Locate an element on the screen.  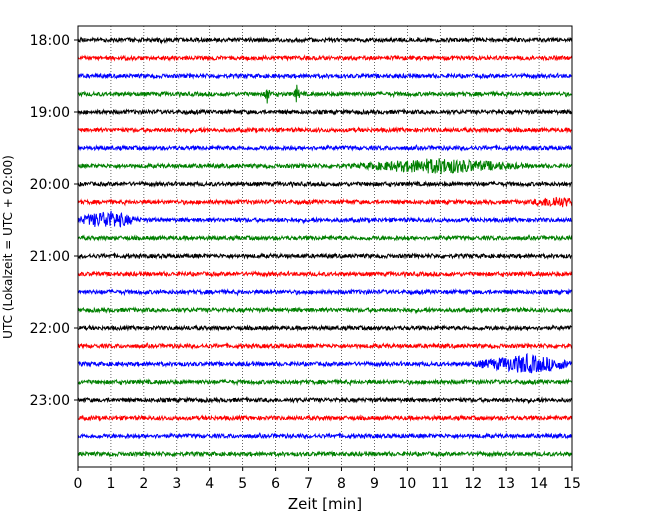
x-tick-label: 11 is located at coordinates (440, 484).